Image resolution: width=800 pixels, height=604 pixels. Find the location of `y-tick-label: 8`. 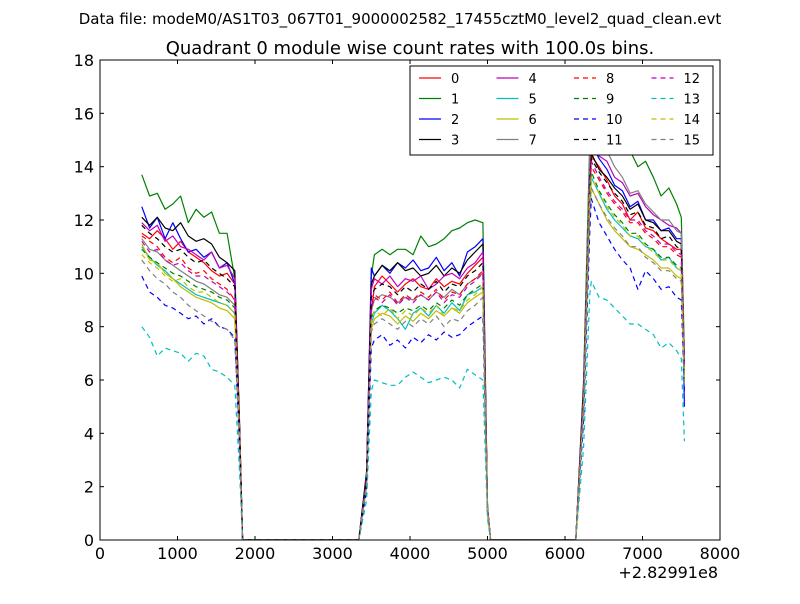

y-tick-label: 8 is located at coordinates (89, 327).